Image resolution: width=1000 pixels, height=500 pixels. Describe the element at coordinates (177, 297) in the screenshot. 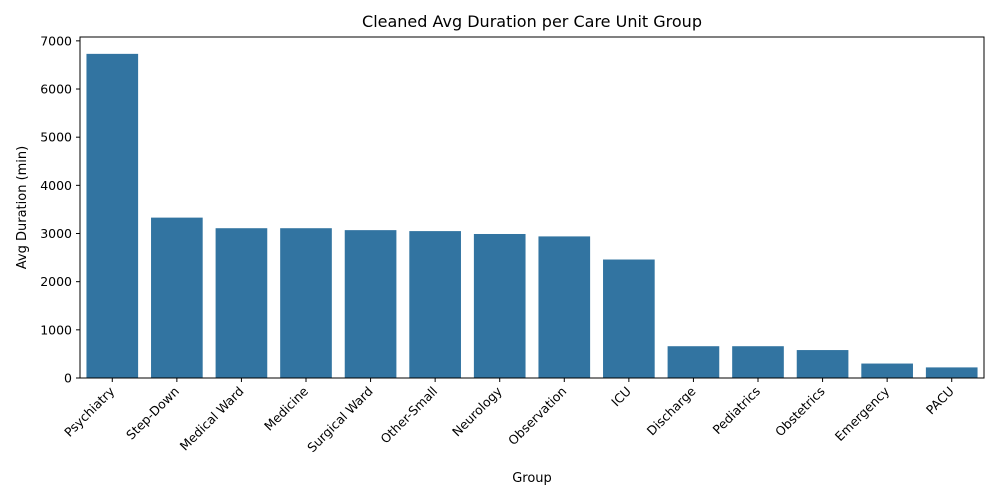

I see `bar-step-down` at that location.